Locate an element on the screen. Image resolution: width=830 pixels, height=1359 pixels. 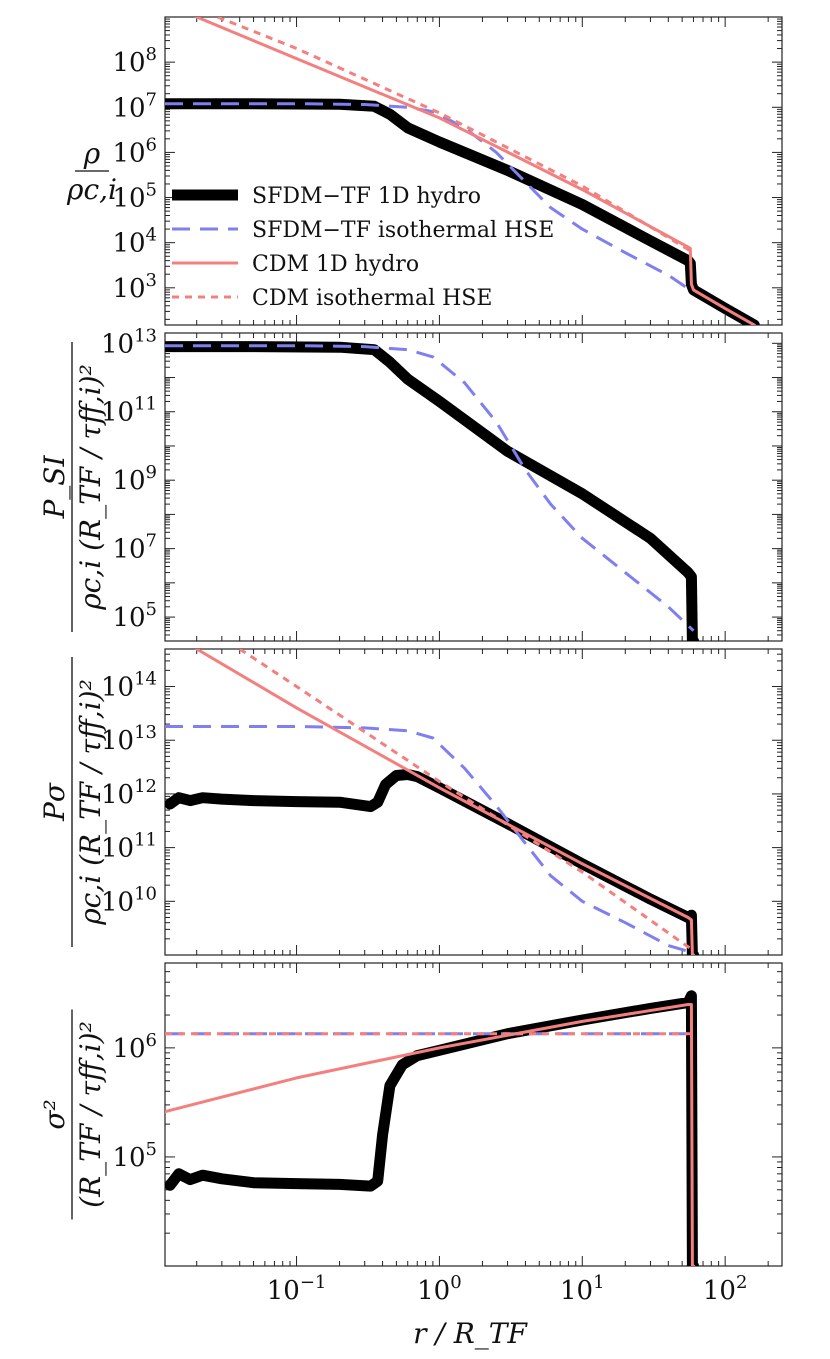
x-axis-label: r / R_TF is located at coordinates (470, 1333).